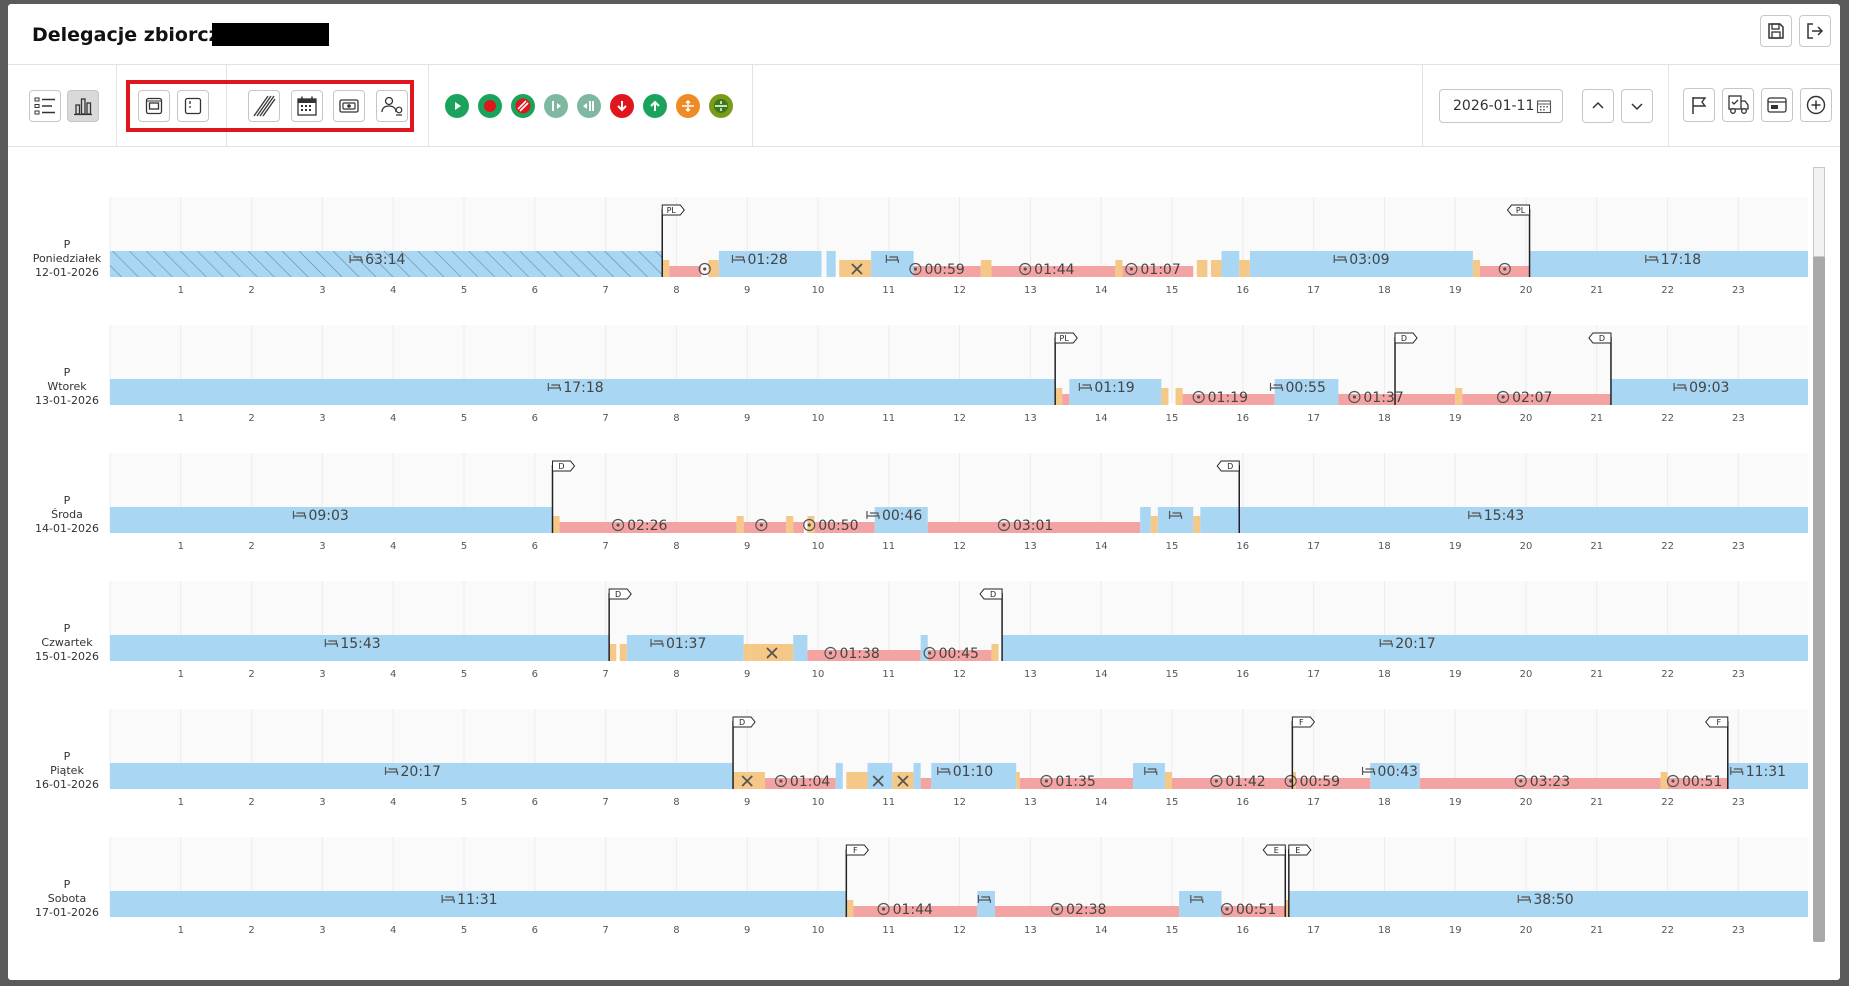 This screenshot has width=1849, height=986. I want to click on hatch-button, so click(264, 106).